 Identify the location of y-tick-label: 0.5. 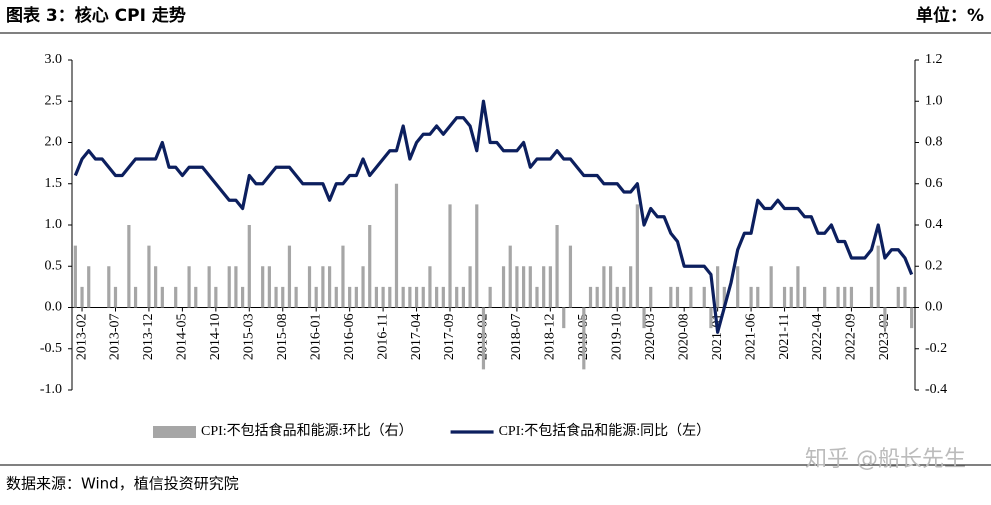
(54, 265).